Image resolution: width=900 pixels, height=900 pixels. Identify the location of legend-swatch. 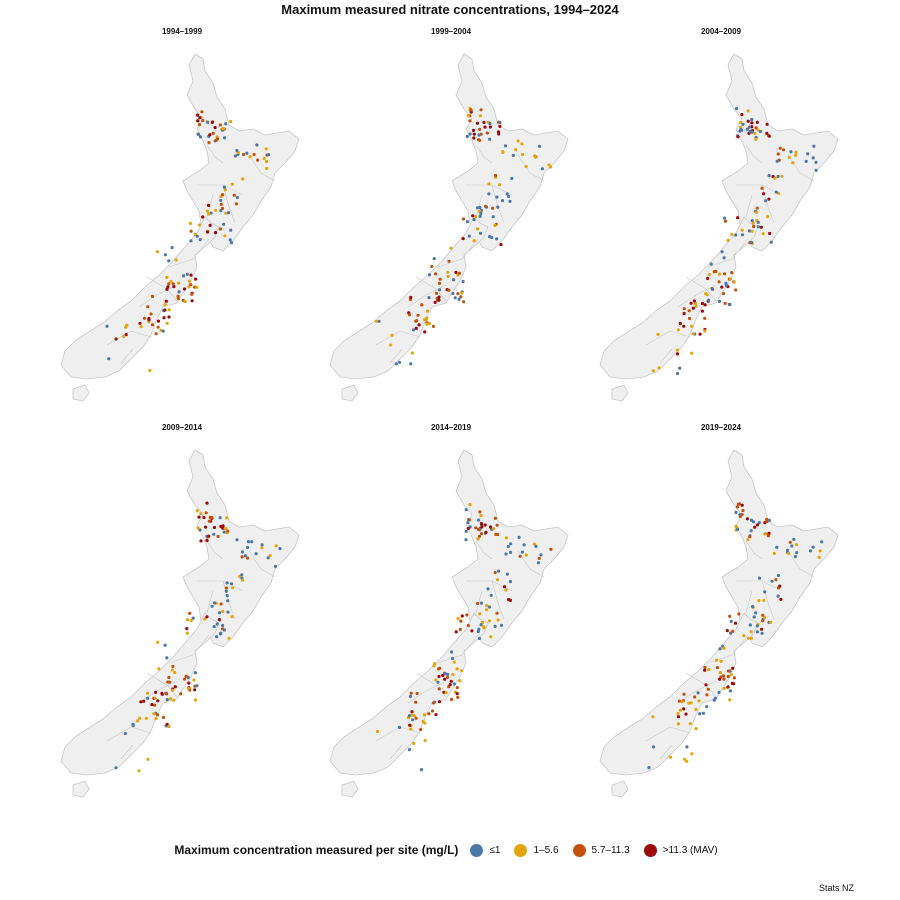
(579, 850).